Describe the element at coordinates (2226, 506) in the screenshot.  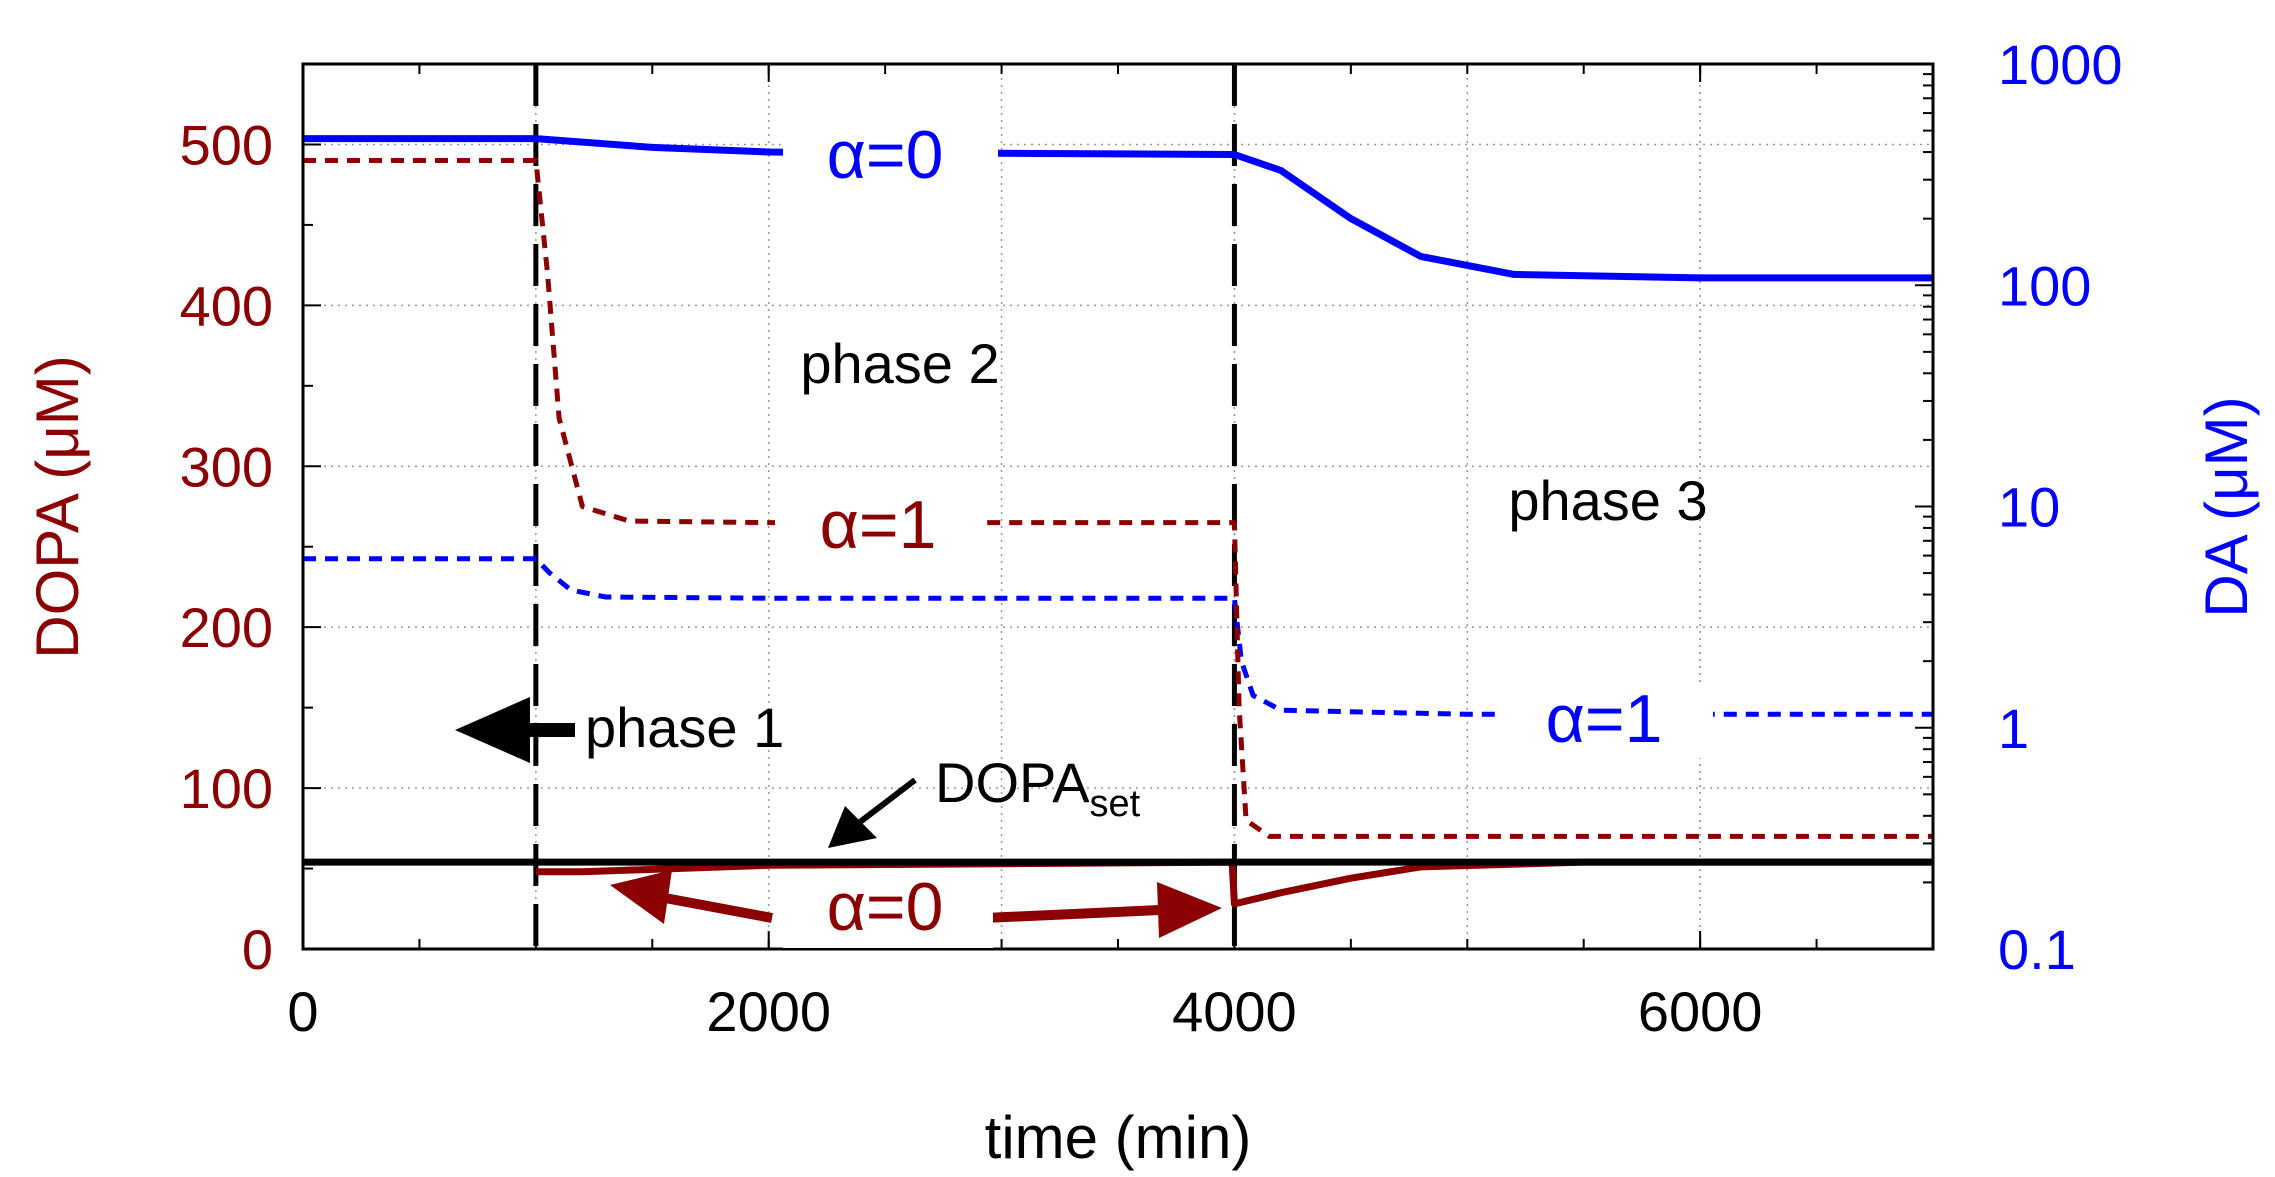
I see `y-axis-right-label: DA (μM)` at that location.